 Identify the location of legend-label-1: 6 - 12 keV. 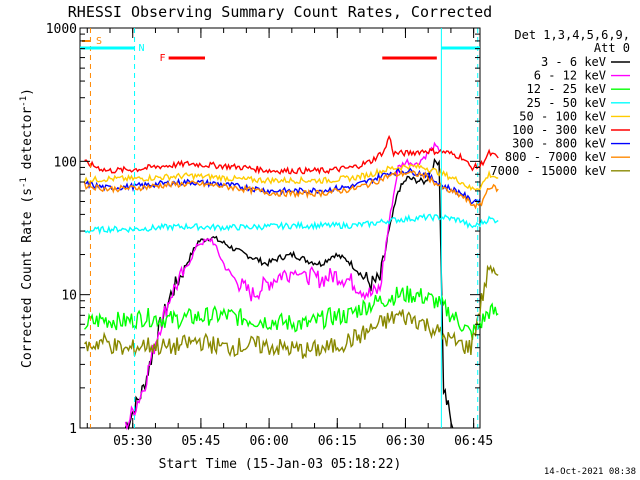
(570, 76).